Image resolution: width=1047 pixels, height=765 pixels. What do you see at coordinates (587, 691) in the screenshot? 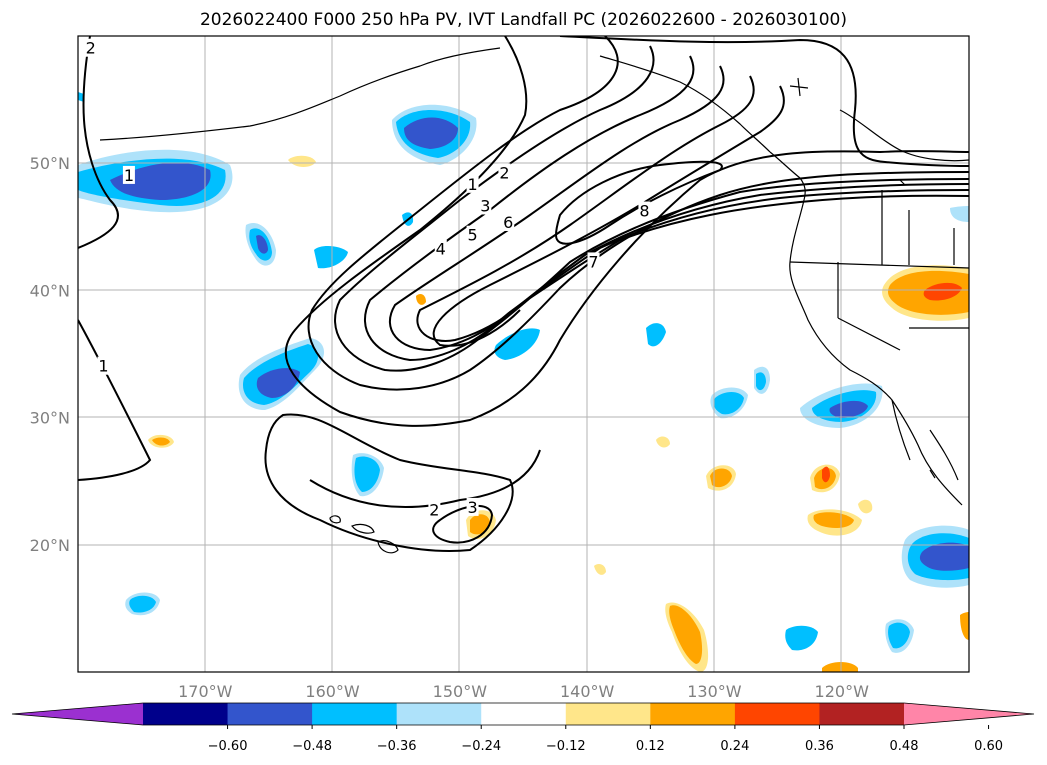
I see `lon-label: 140°W` at bounding box center [587, 691].